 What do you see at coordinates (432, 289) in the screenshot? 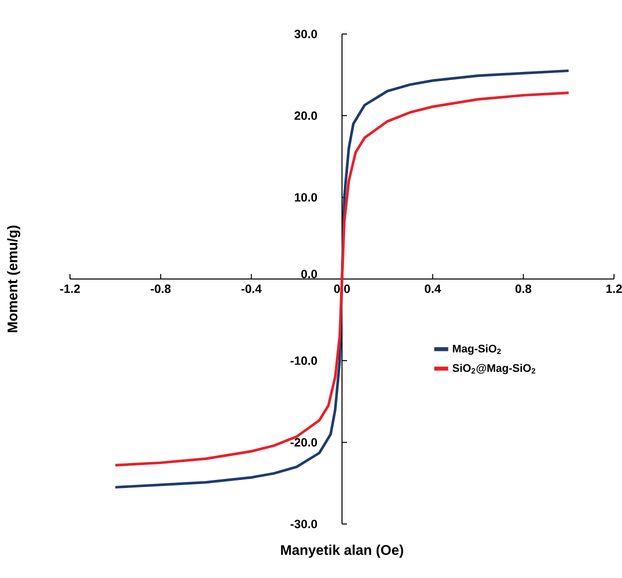
I see `x-tick-label: 0.4` at bounding box center [432, 289].